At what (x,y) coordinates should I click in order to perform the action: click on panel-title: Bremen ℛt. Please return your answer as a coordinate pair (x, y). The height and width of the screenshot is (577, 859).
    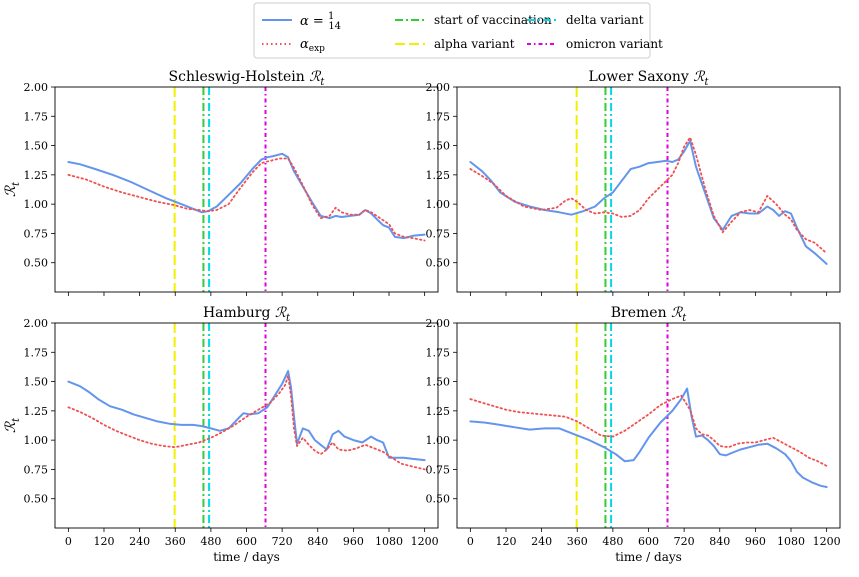
    Looking at the image, I should click on (649, 314).